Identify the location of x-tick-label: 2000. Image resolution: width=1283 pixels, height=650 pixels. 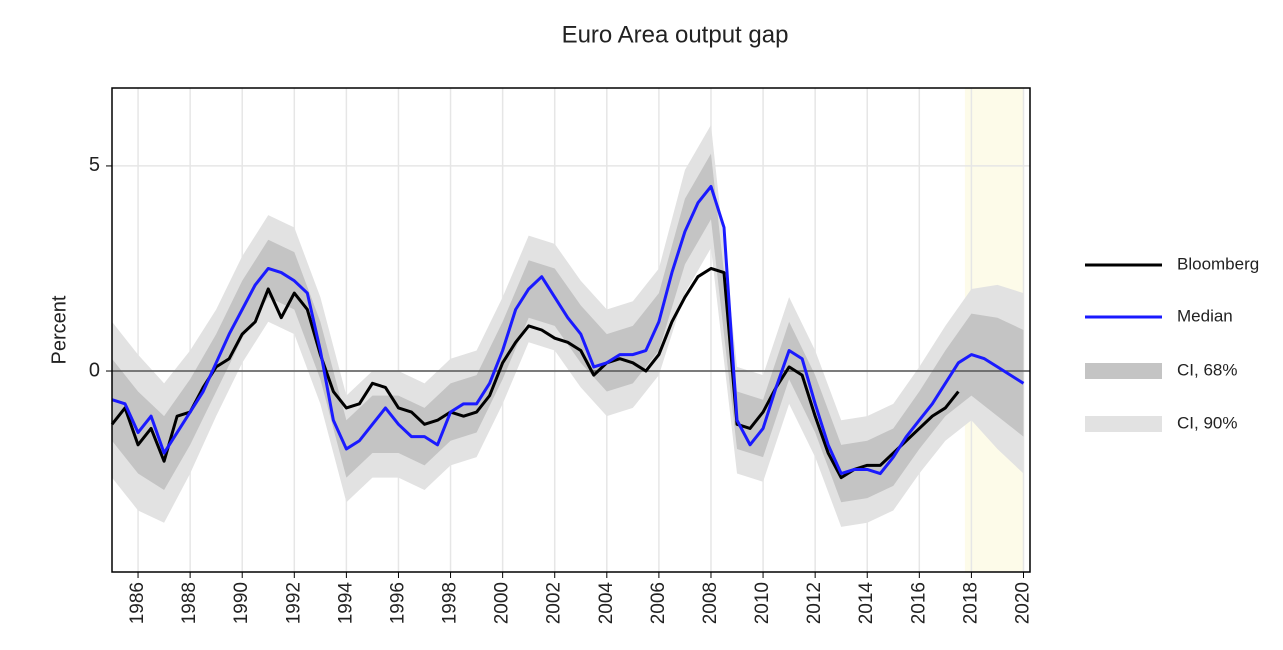
(502, 603).